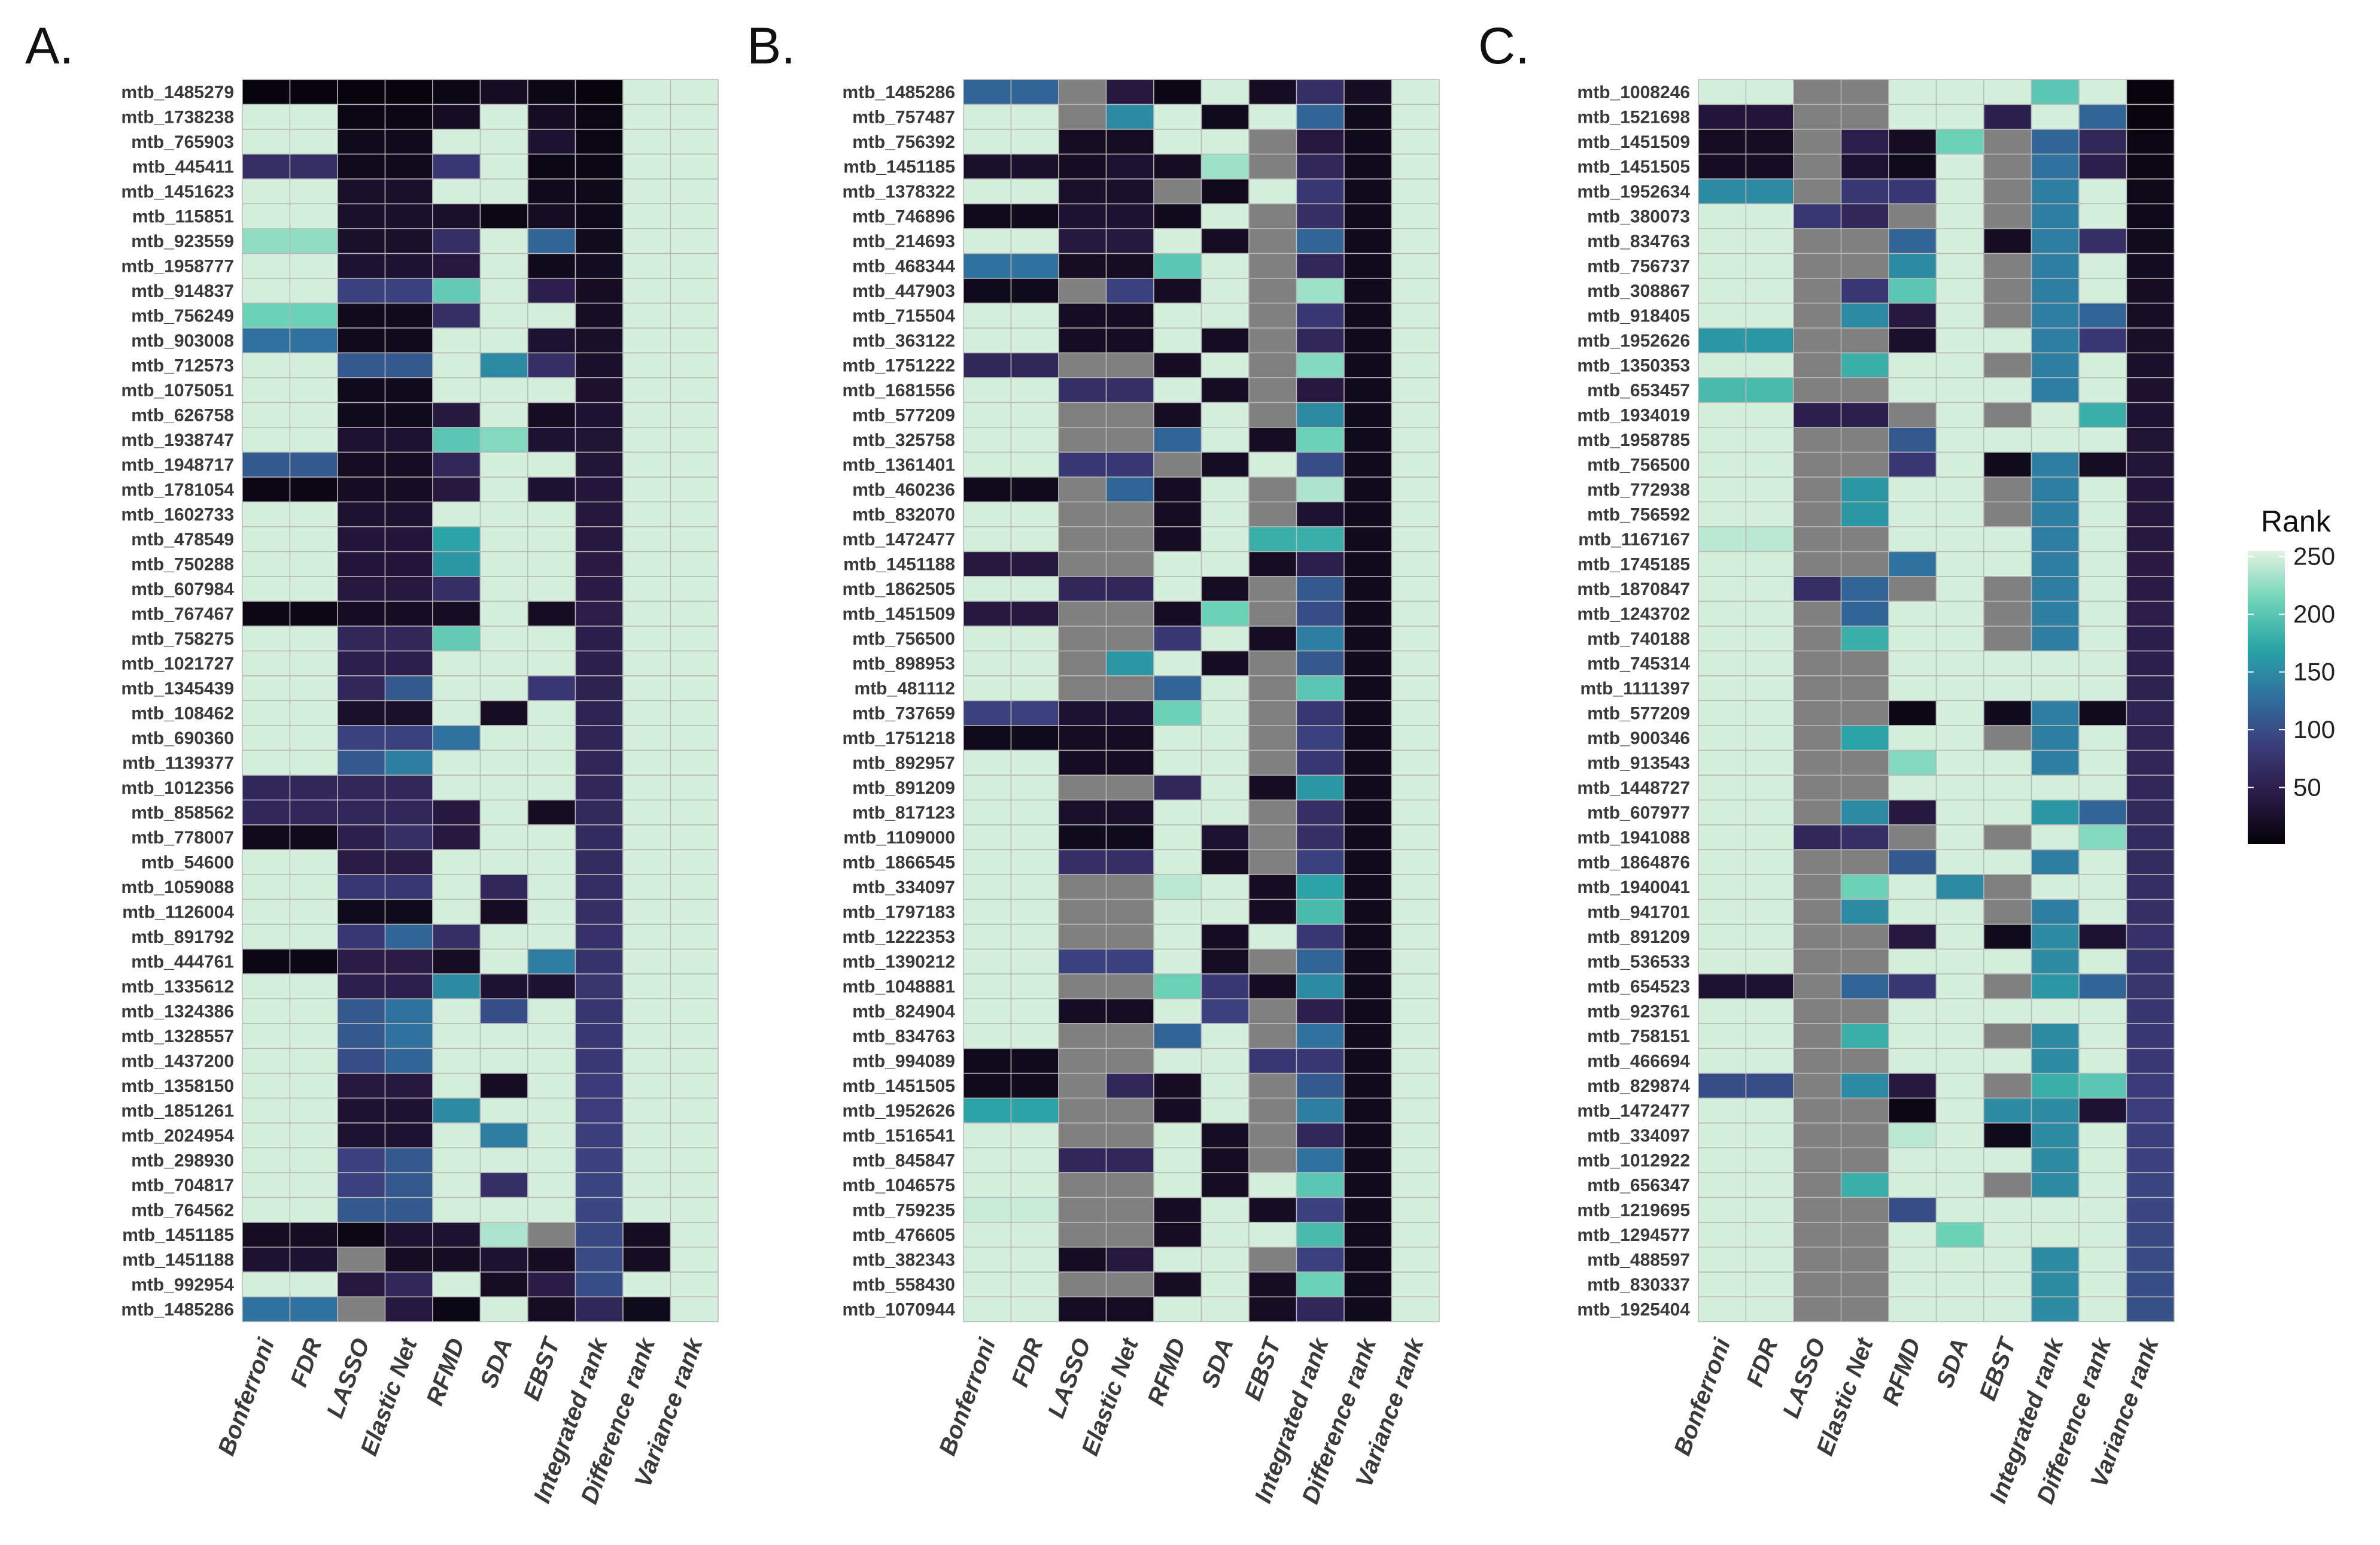 This screenshot has height=1545, width=2380. Describe the element at coordinates (542, 1368) in the screenshot. I see `column-label: EBST` at that location.